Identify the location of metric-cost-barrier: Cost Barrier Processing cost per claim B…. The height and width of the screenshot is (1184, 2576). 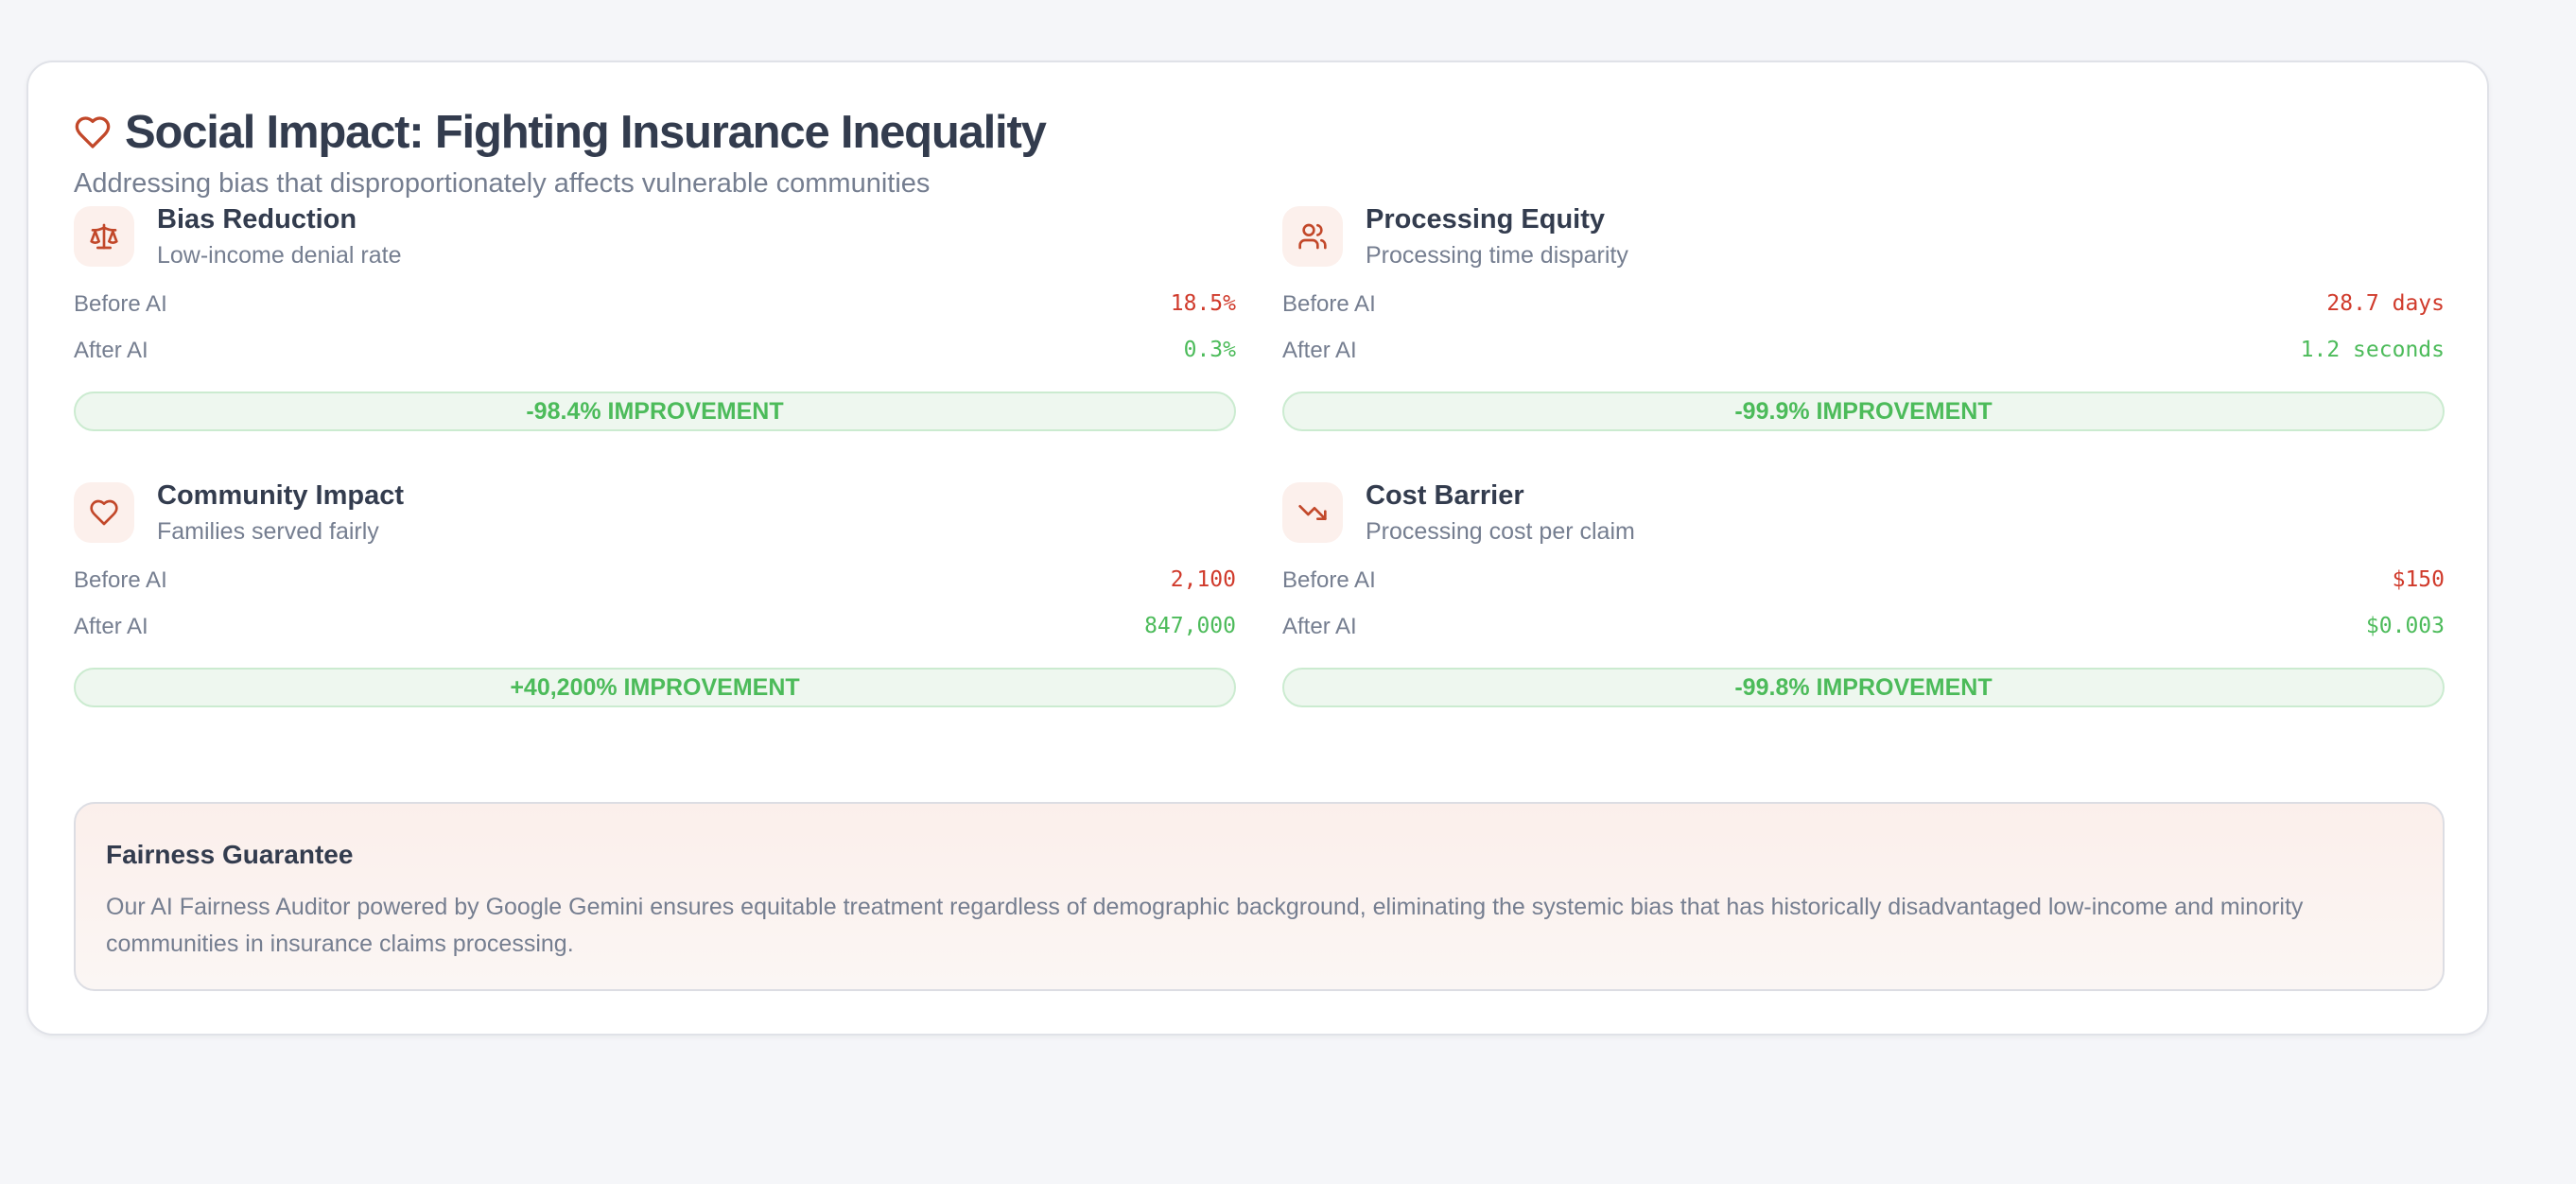
(1863, 599).